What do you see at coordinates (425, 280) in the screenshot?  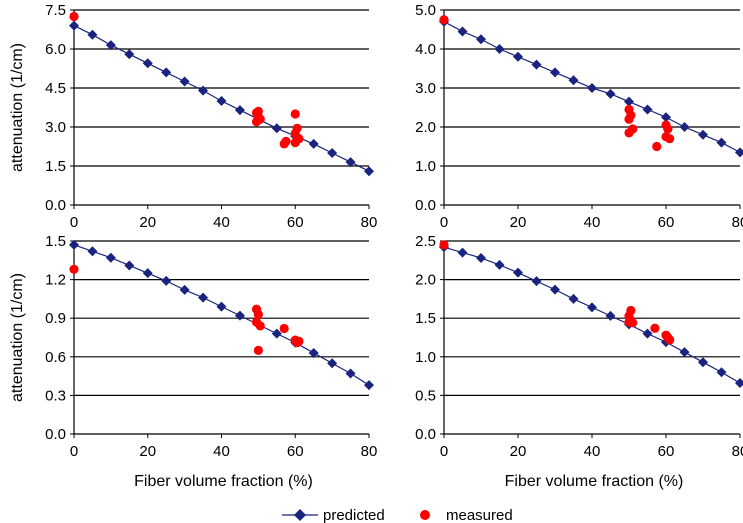 I see `y-tick-label: 2.0` at bounding box center [425, 280].